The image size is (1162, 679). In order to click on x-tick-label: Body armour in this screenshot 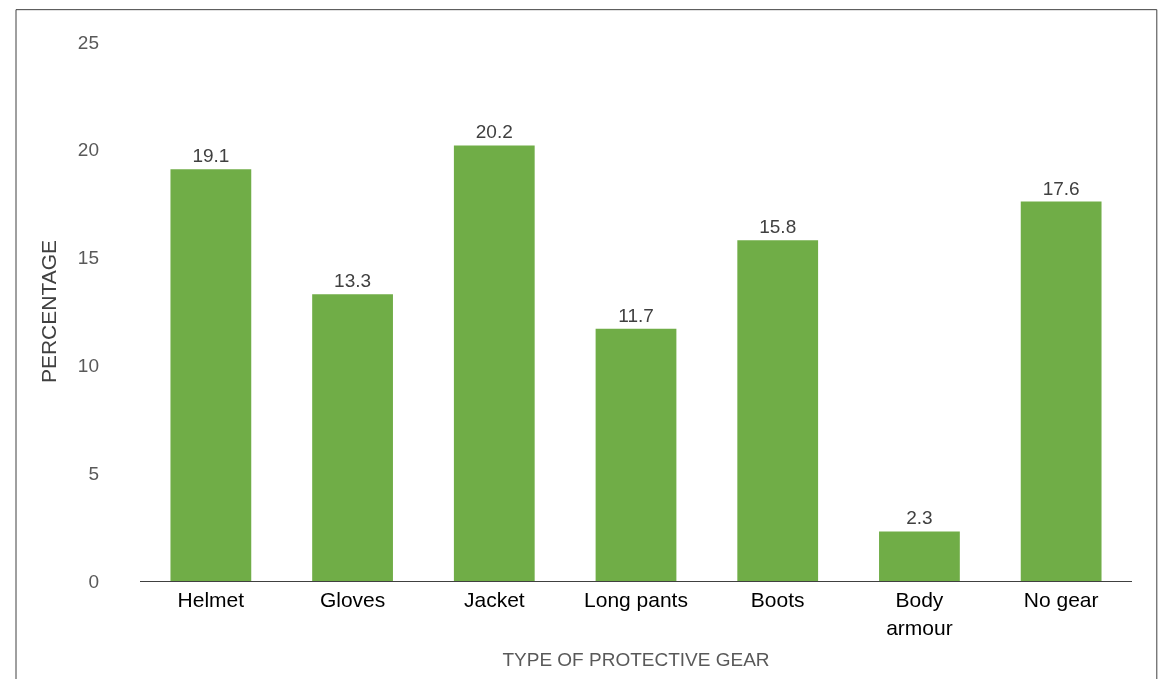, I will do `click(919, 613)`.